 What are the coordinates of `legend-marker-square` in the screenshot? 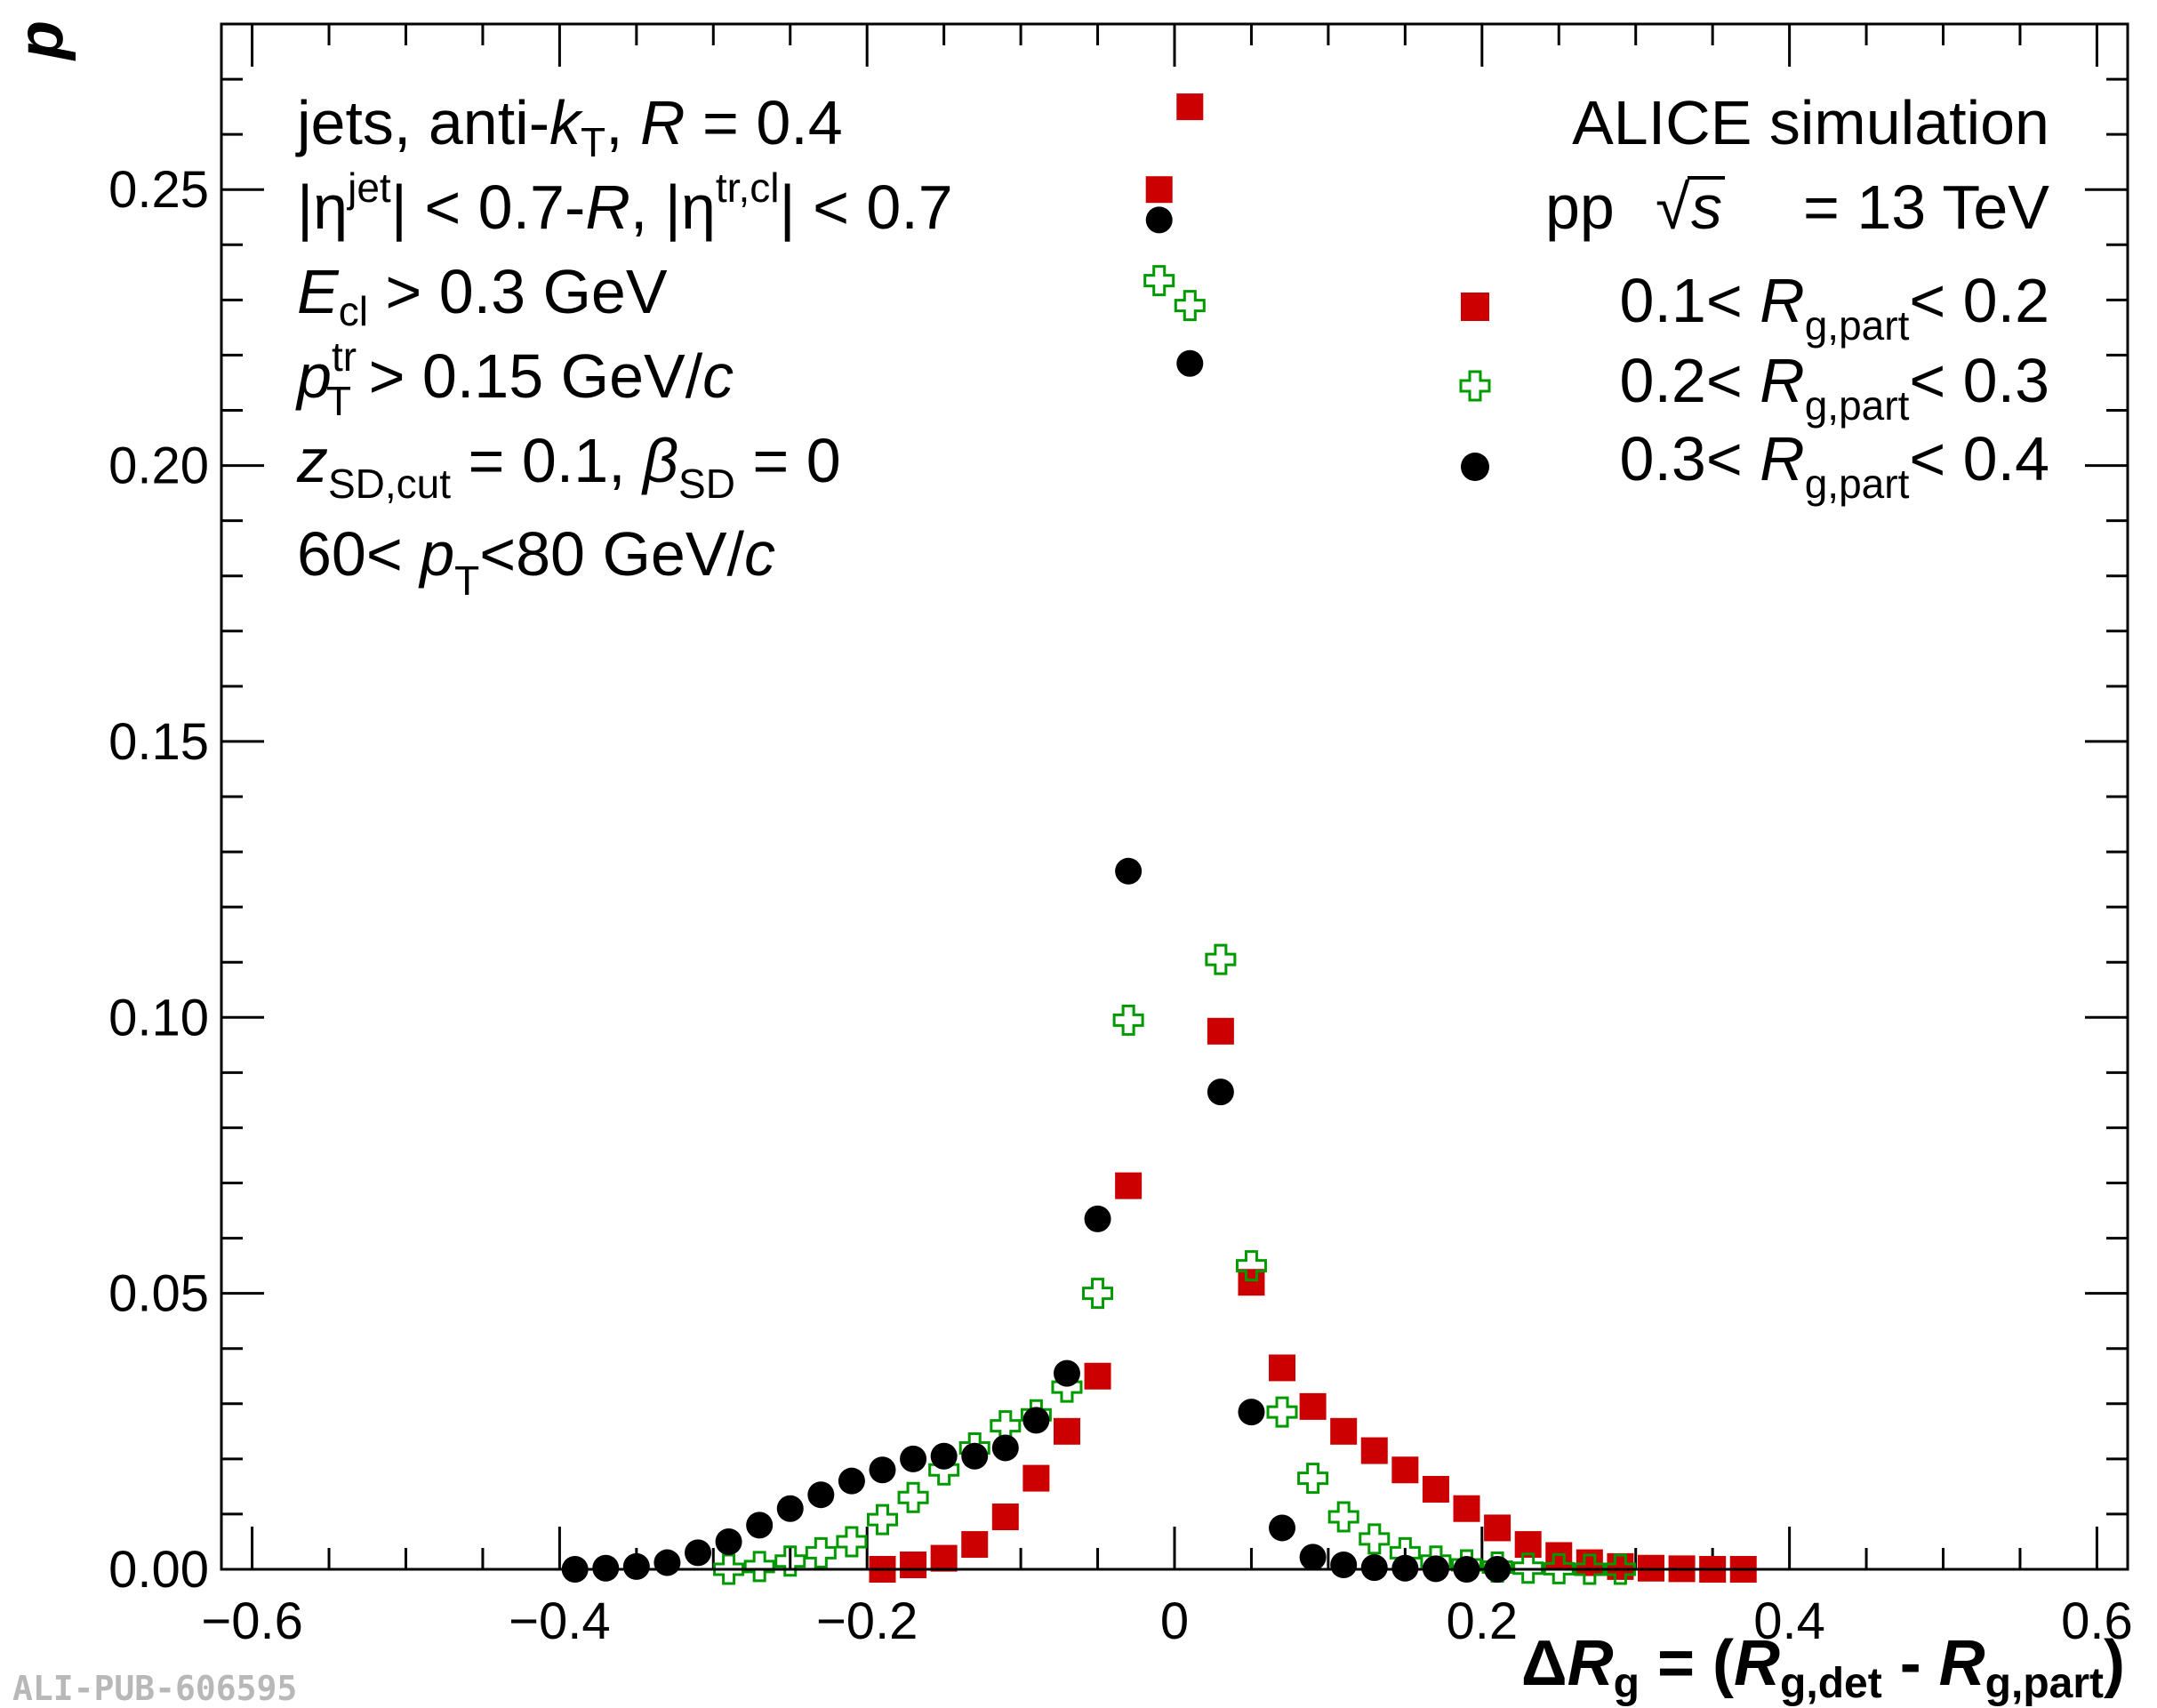 It's located at (1475, 307).